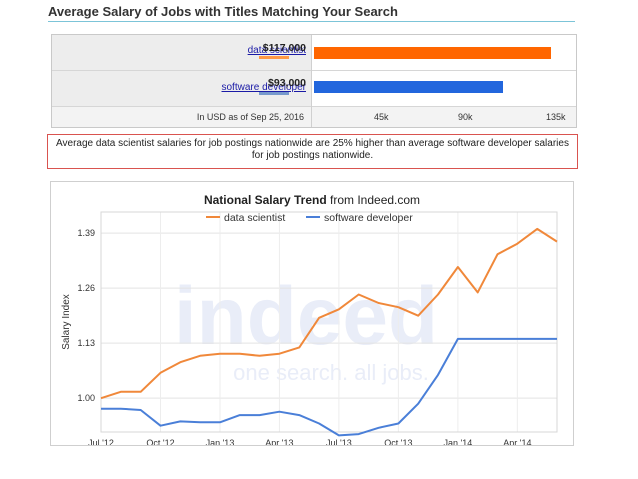  Describe the element at coordinates (279, 441) in the screenshot. I see `x-tick-label: Apr '13` at that location.